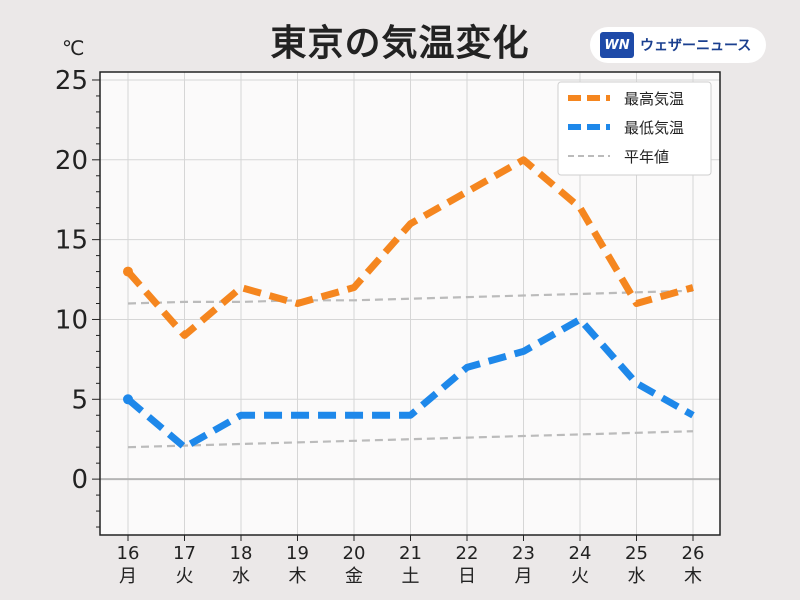 The width and height of the screenshot is (800, 600). What do you see at coordinates (696, 46) in the screenshot?
I see `brand-name: ウェザーニュース` at bounding box center [696, 46].